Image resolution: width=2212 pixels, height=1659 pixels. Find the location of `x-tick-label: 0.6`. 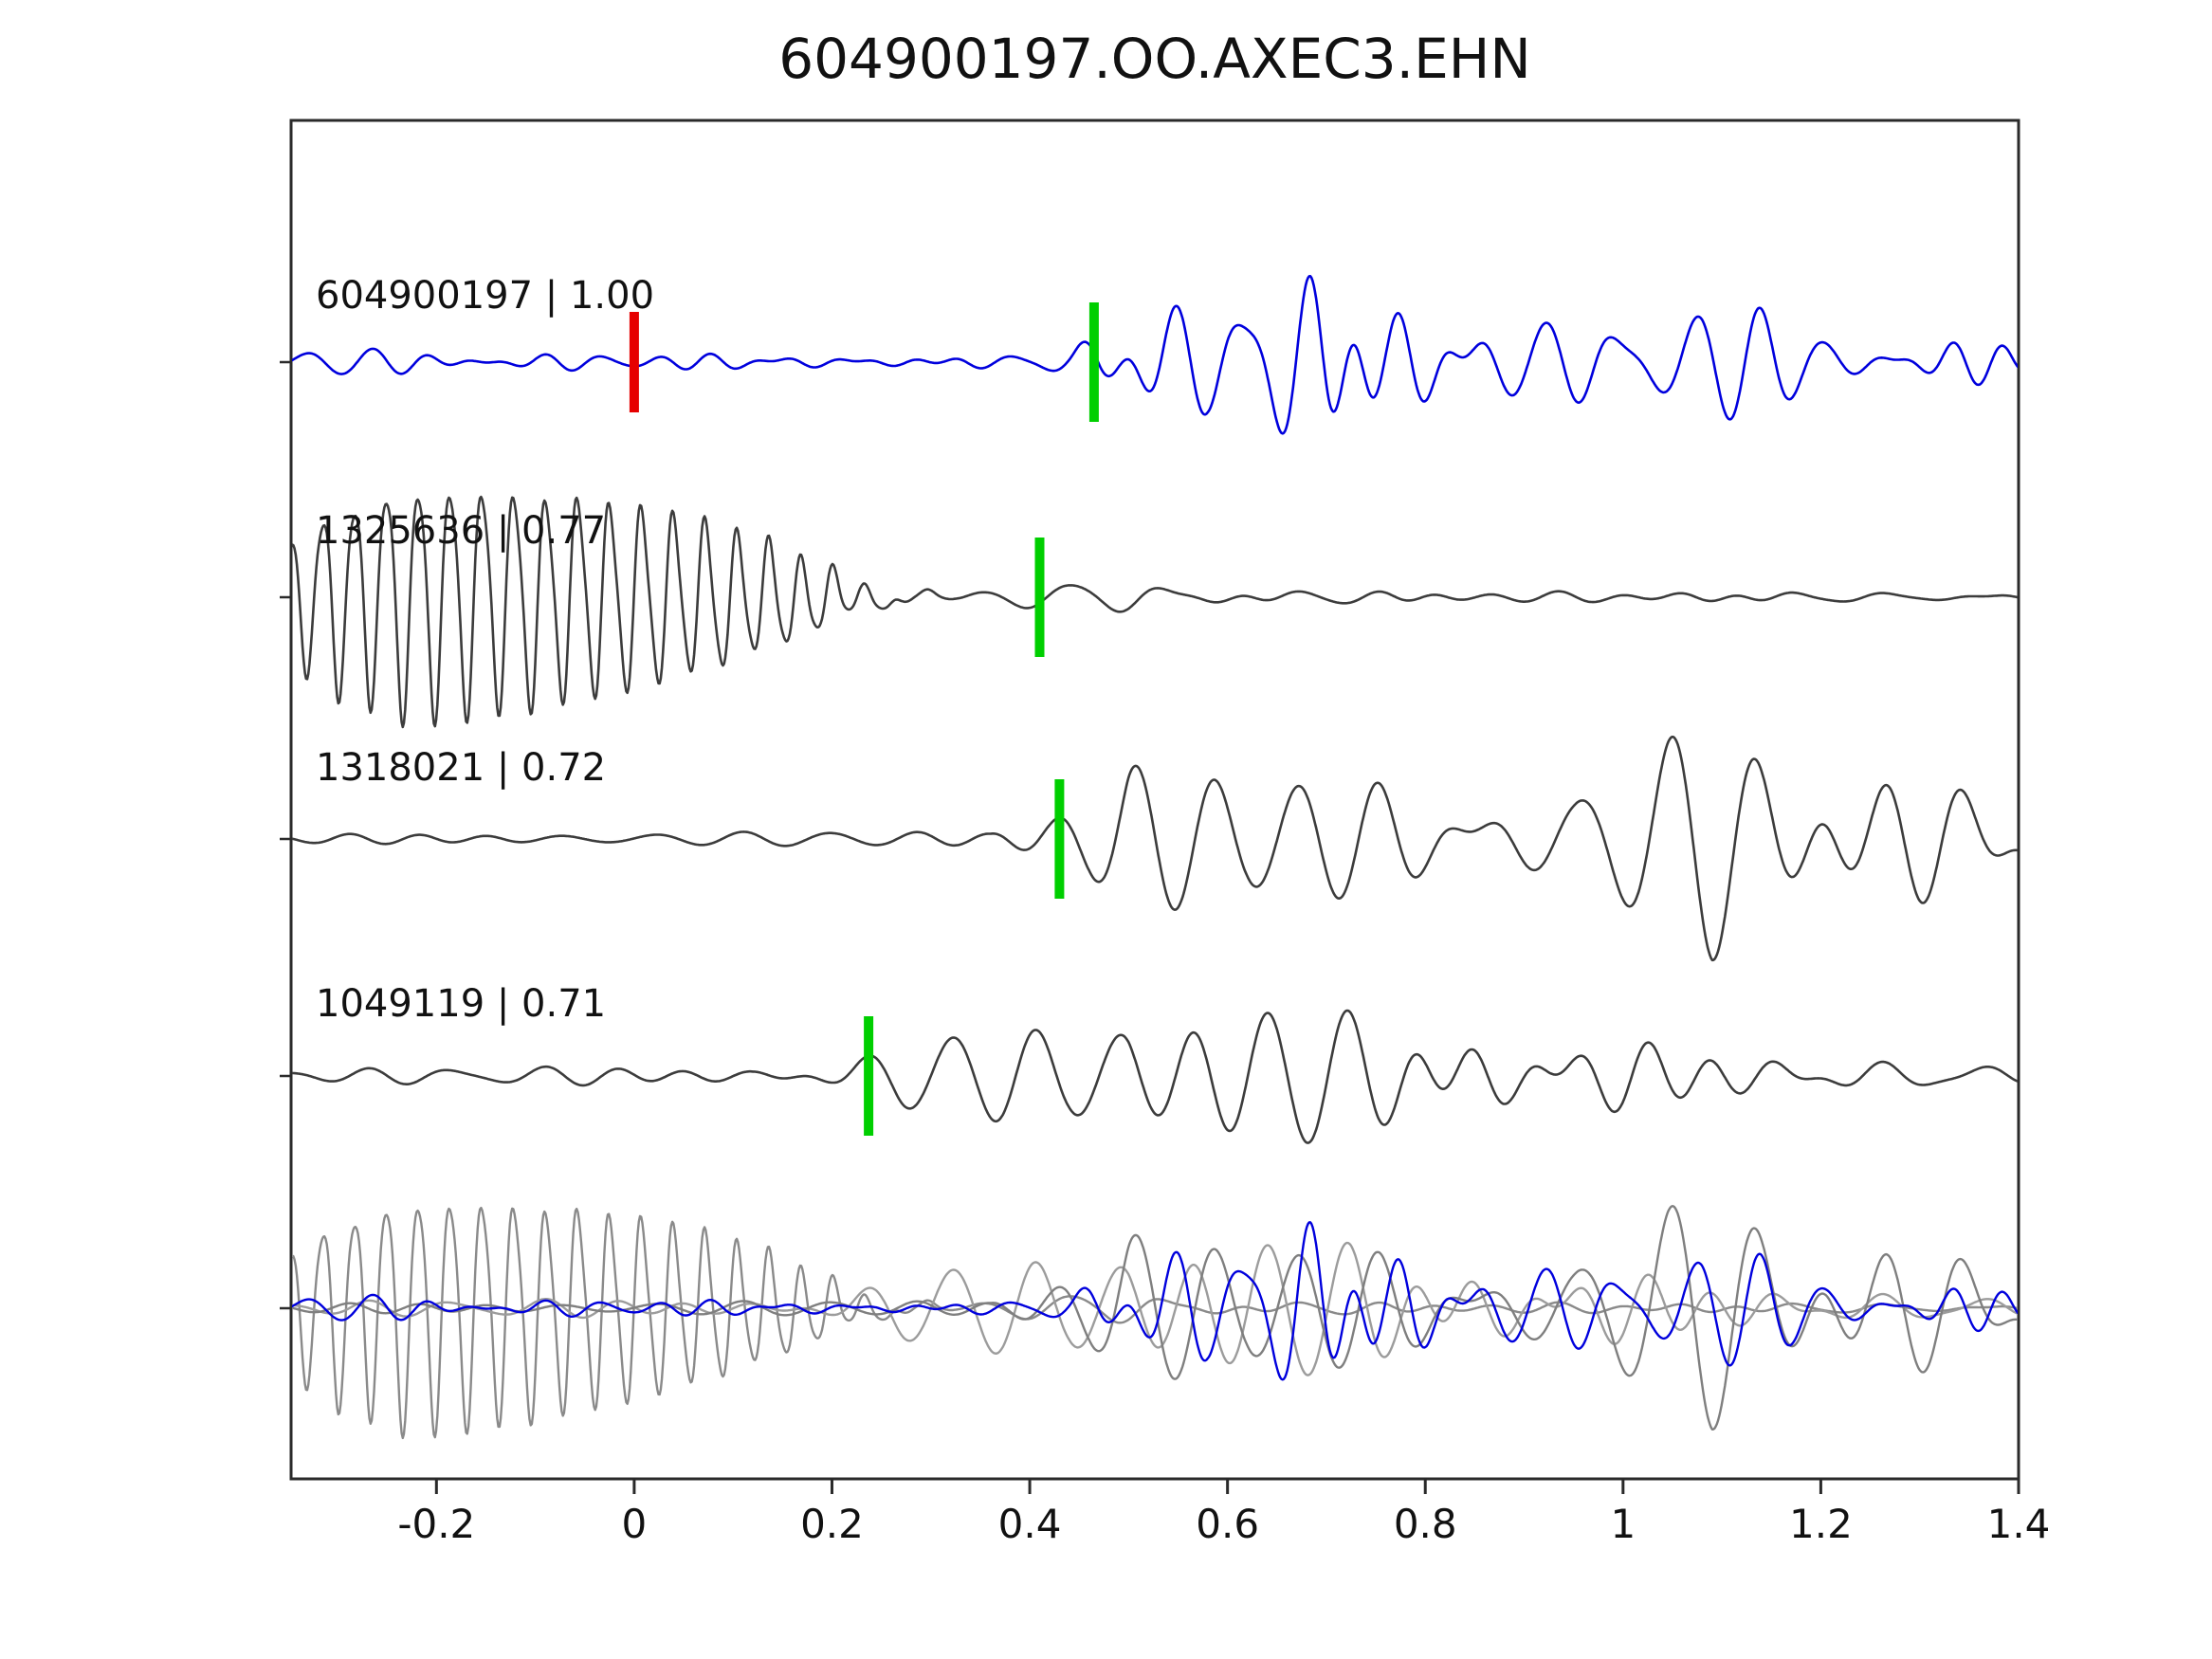

x-tick-label: 0.6 is located at coordinates (1227, 1524).